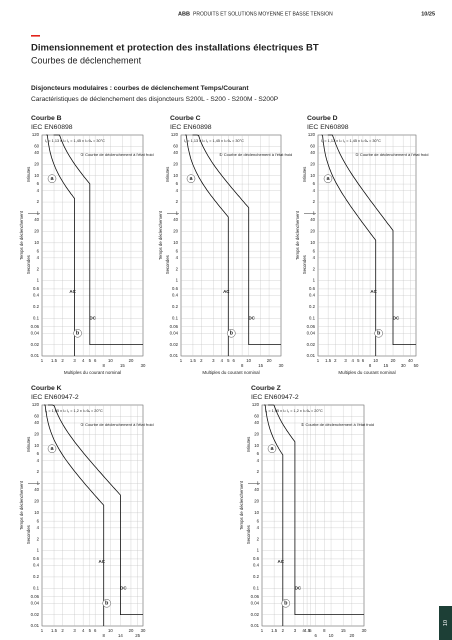  What do you see at coordinates (35, 602) in the screenshot?
I see `y-tick-label: 0.04` at bounding box center [35, 602].